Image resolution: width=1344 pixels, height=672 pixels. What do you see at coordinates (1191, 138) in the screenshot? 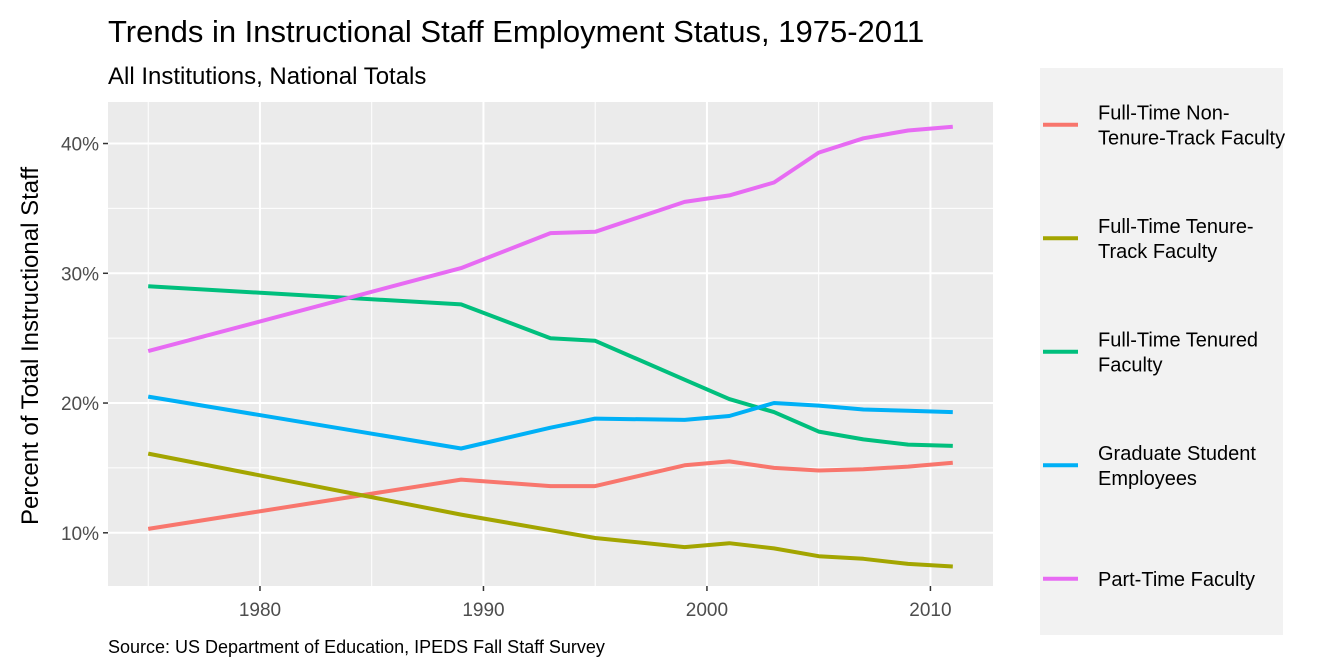
I see `legend-label: Tenure-Track Faculty` at bounding box center [1191, 138].